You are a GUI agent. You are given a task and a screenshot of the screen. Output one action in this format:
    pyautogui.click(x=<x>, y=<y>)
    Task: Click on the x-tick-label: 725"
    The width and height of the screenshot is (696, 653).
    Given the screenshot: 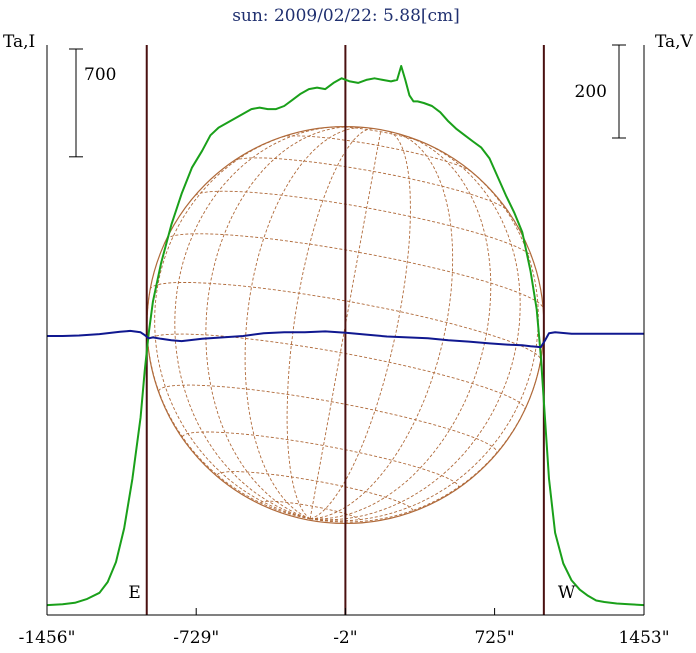 What is the action you would take?
    pyautogui.click(x=494, y=638)
    